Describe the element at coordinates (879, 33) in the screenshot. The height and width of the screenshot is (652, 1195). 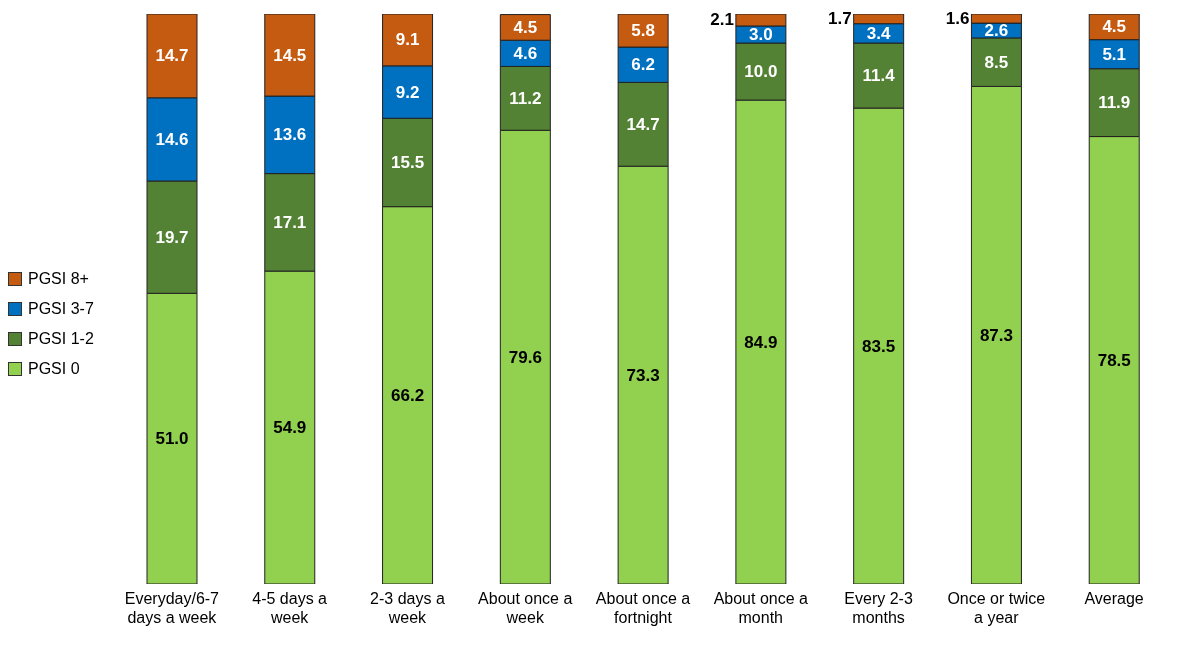
I see `data-label: 3.4` at that location.